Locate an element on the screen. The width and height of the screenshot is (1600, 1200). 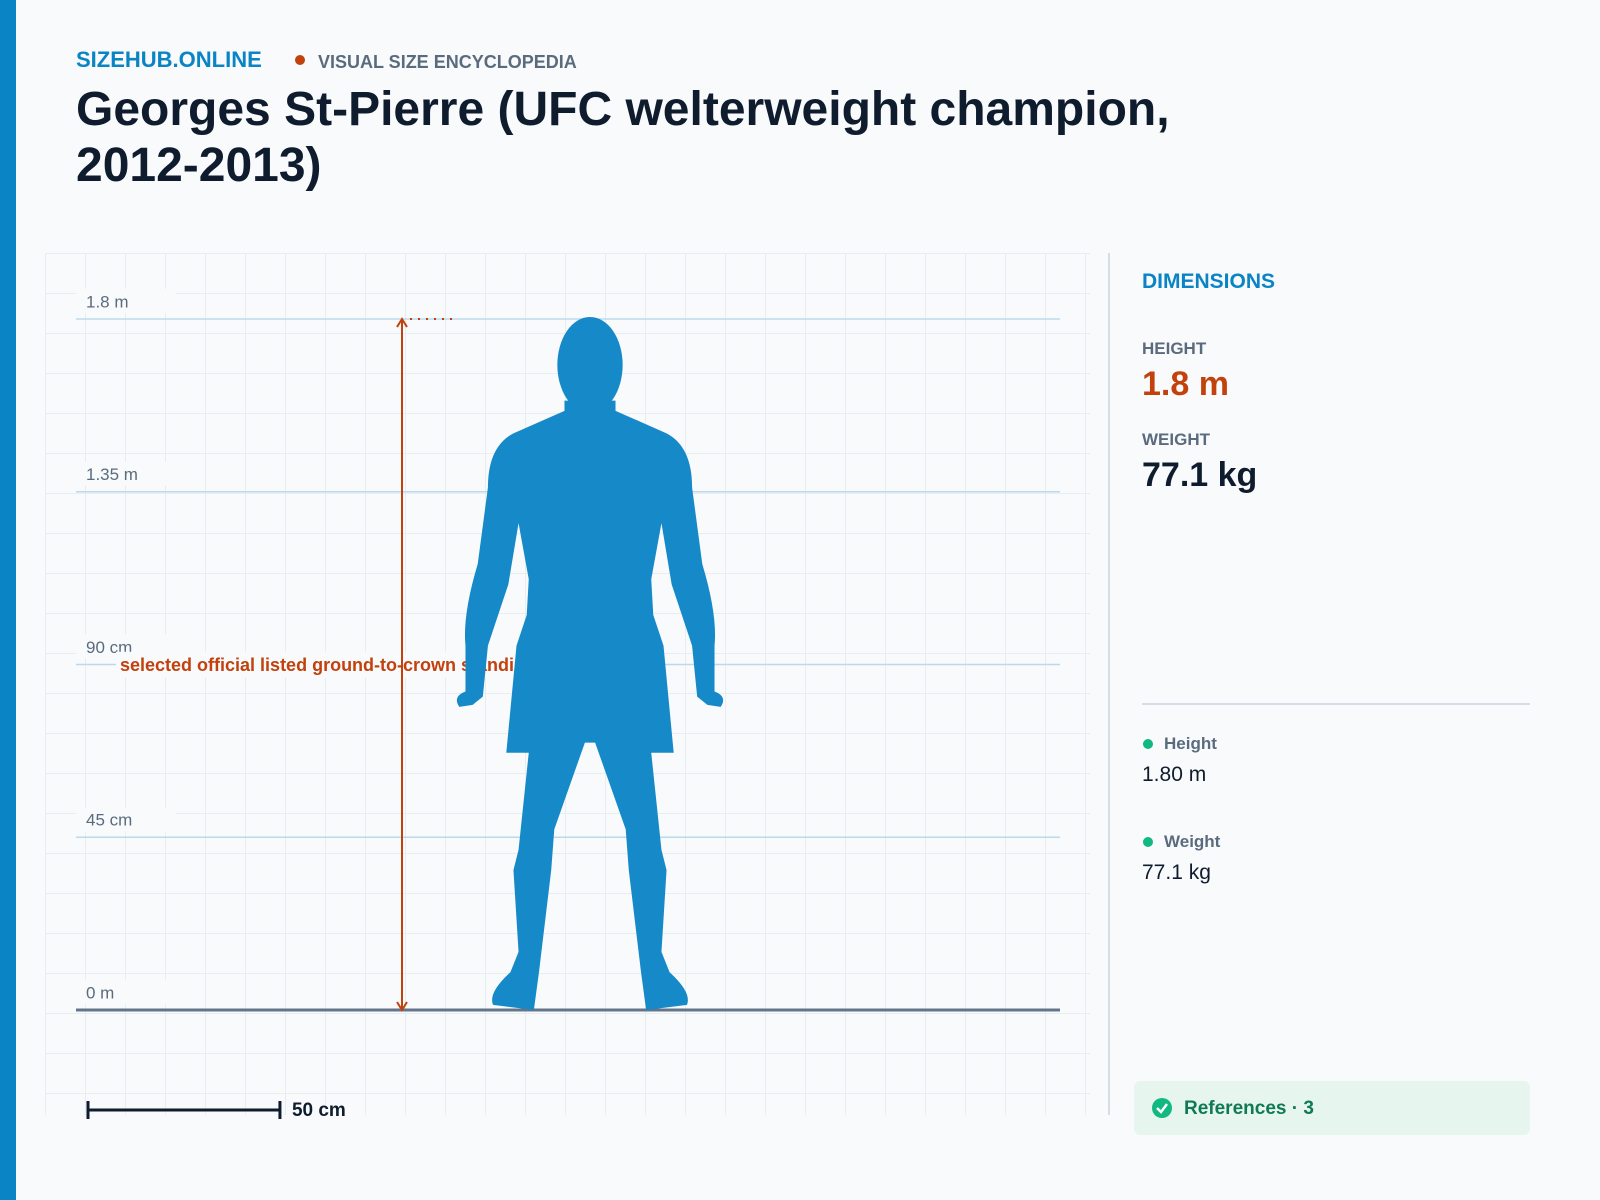
item-value: 1.80 m is located at coordinates (1174, 774).